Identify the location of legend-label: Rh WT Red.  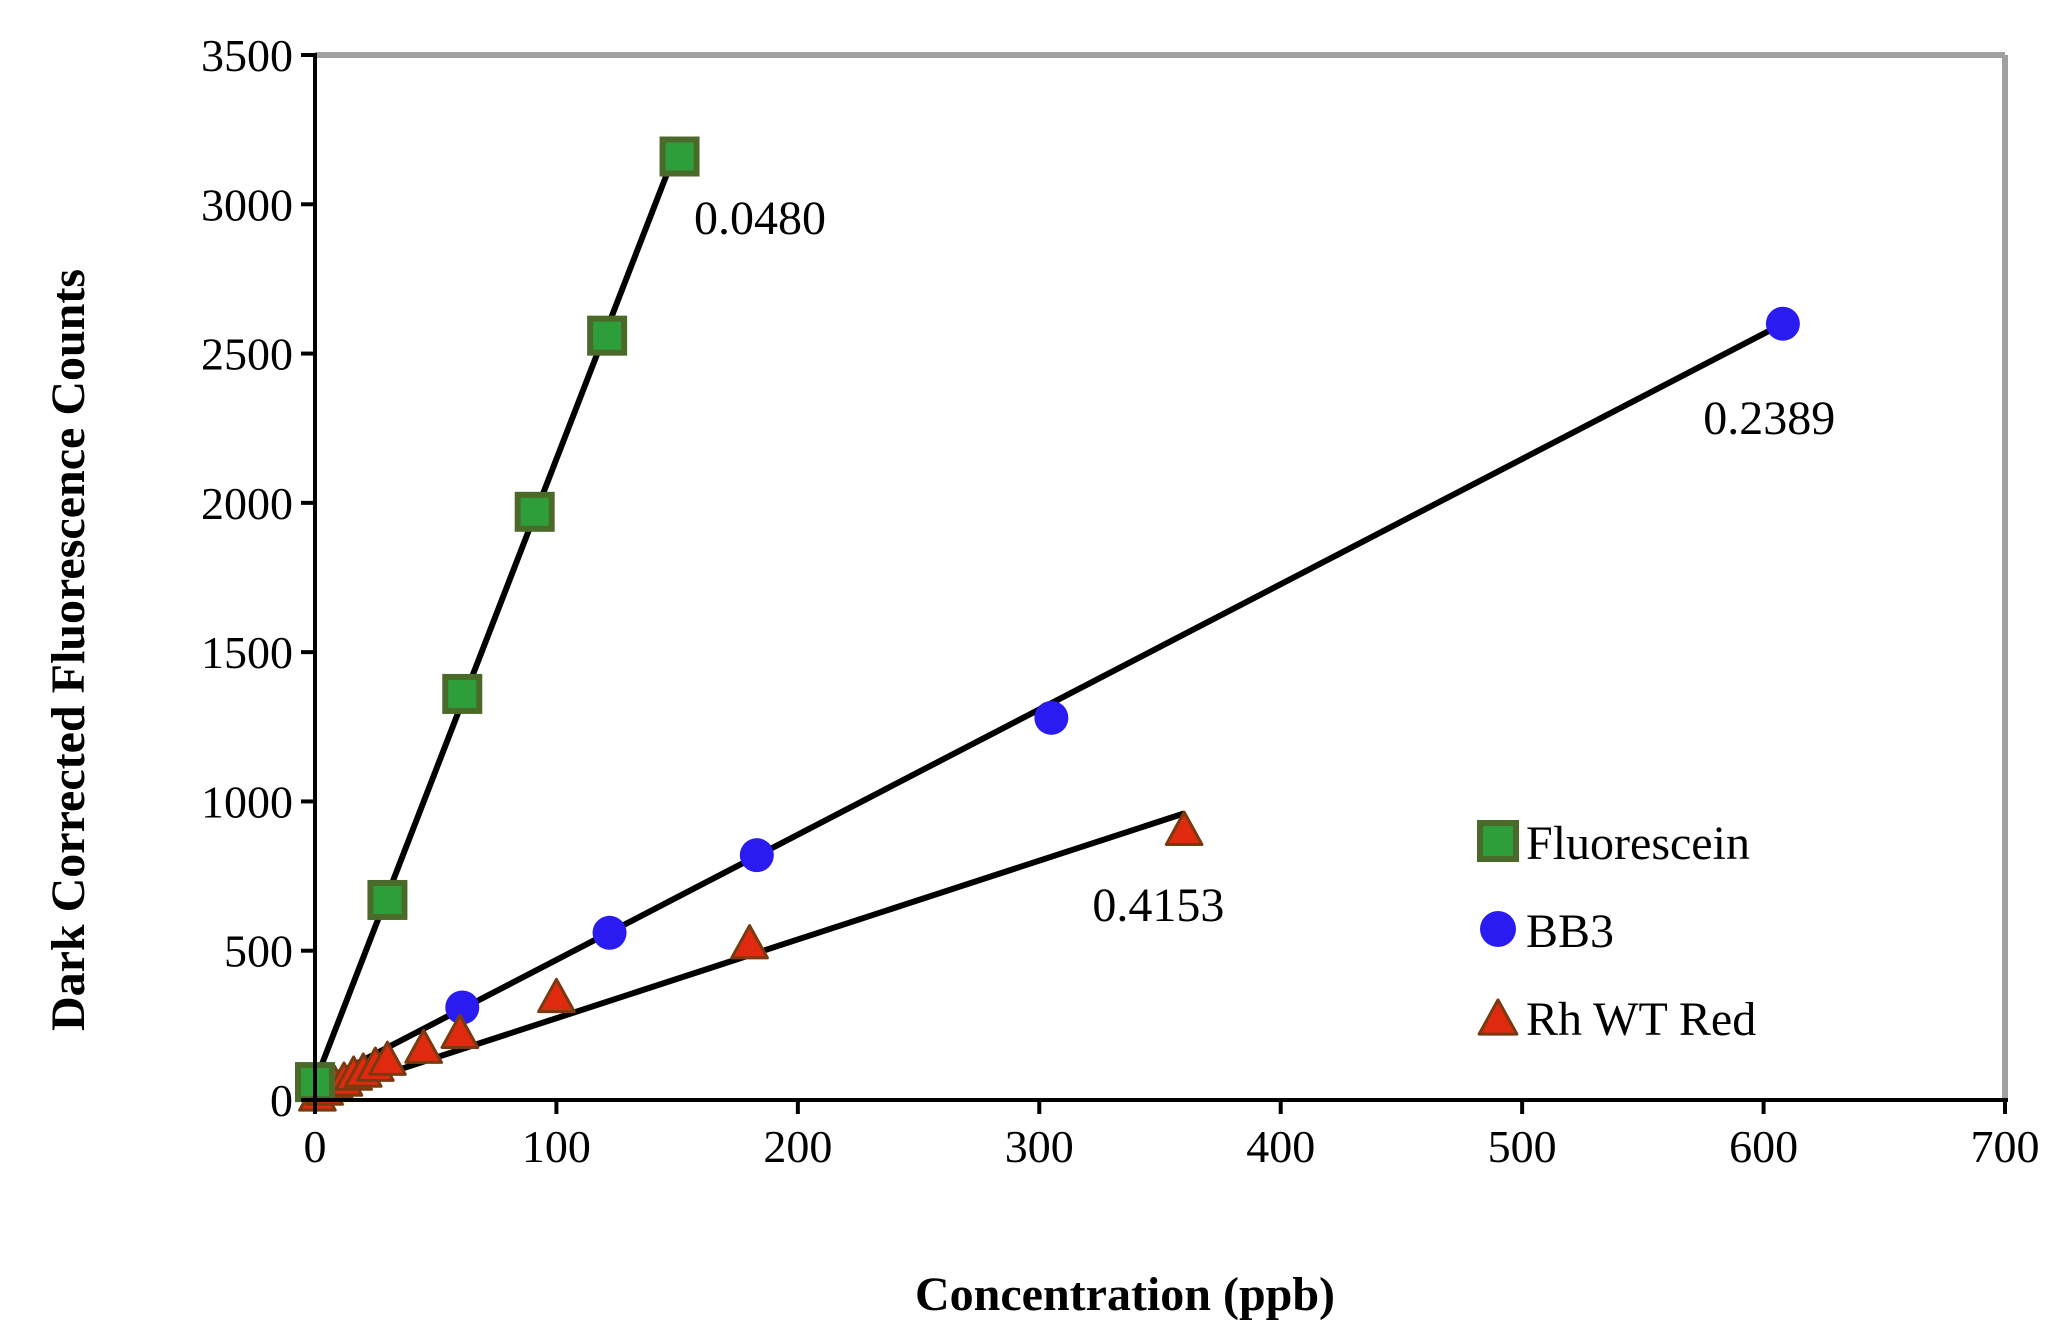
(1641, 1019).